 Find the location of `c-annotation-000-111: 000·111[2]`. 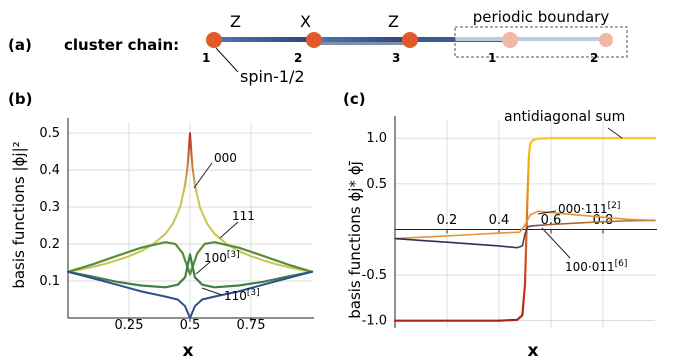

c-annotation-000-111: 000·111[2] is located at coordinates (589, 208).